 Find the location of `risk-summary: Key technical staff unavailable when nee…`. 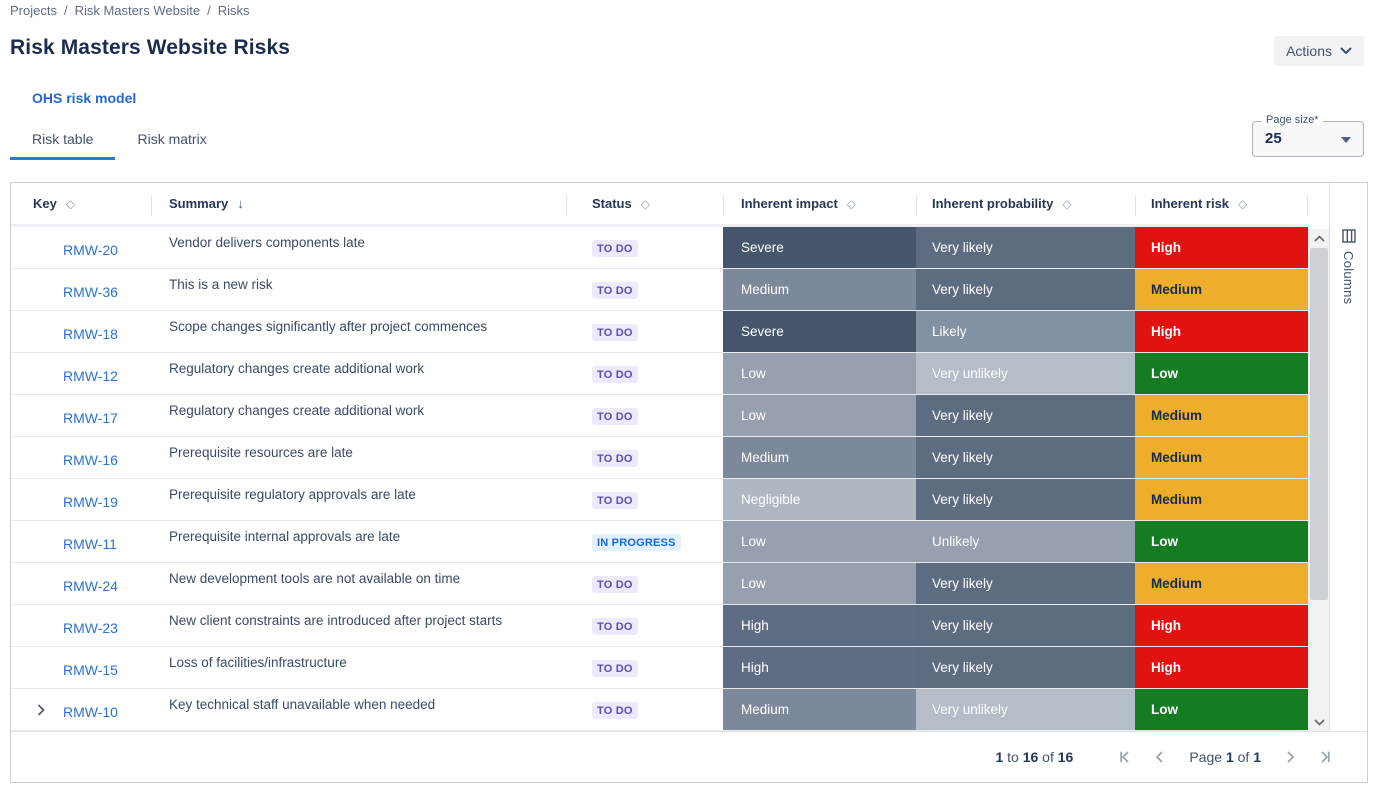

risk-summary: Key technical staff unavailable when nee… is located at coordinates (302, 705).